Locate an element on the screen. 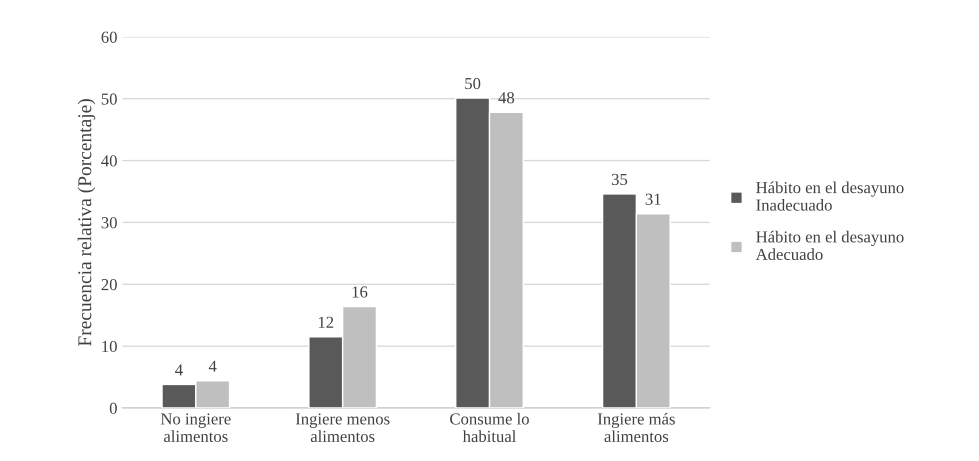 The image size is (979, 461). data-label: 35 is located at coordinates (620, 180).